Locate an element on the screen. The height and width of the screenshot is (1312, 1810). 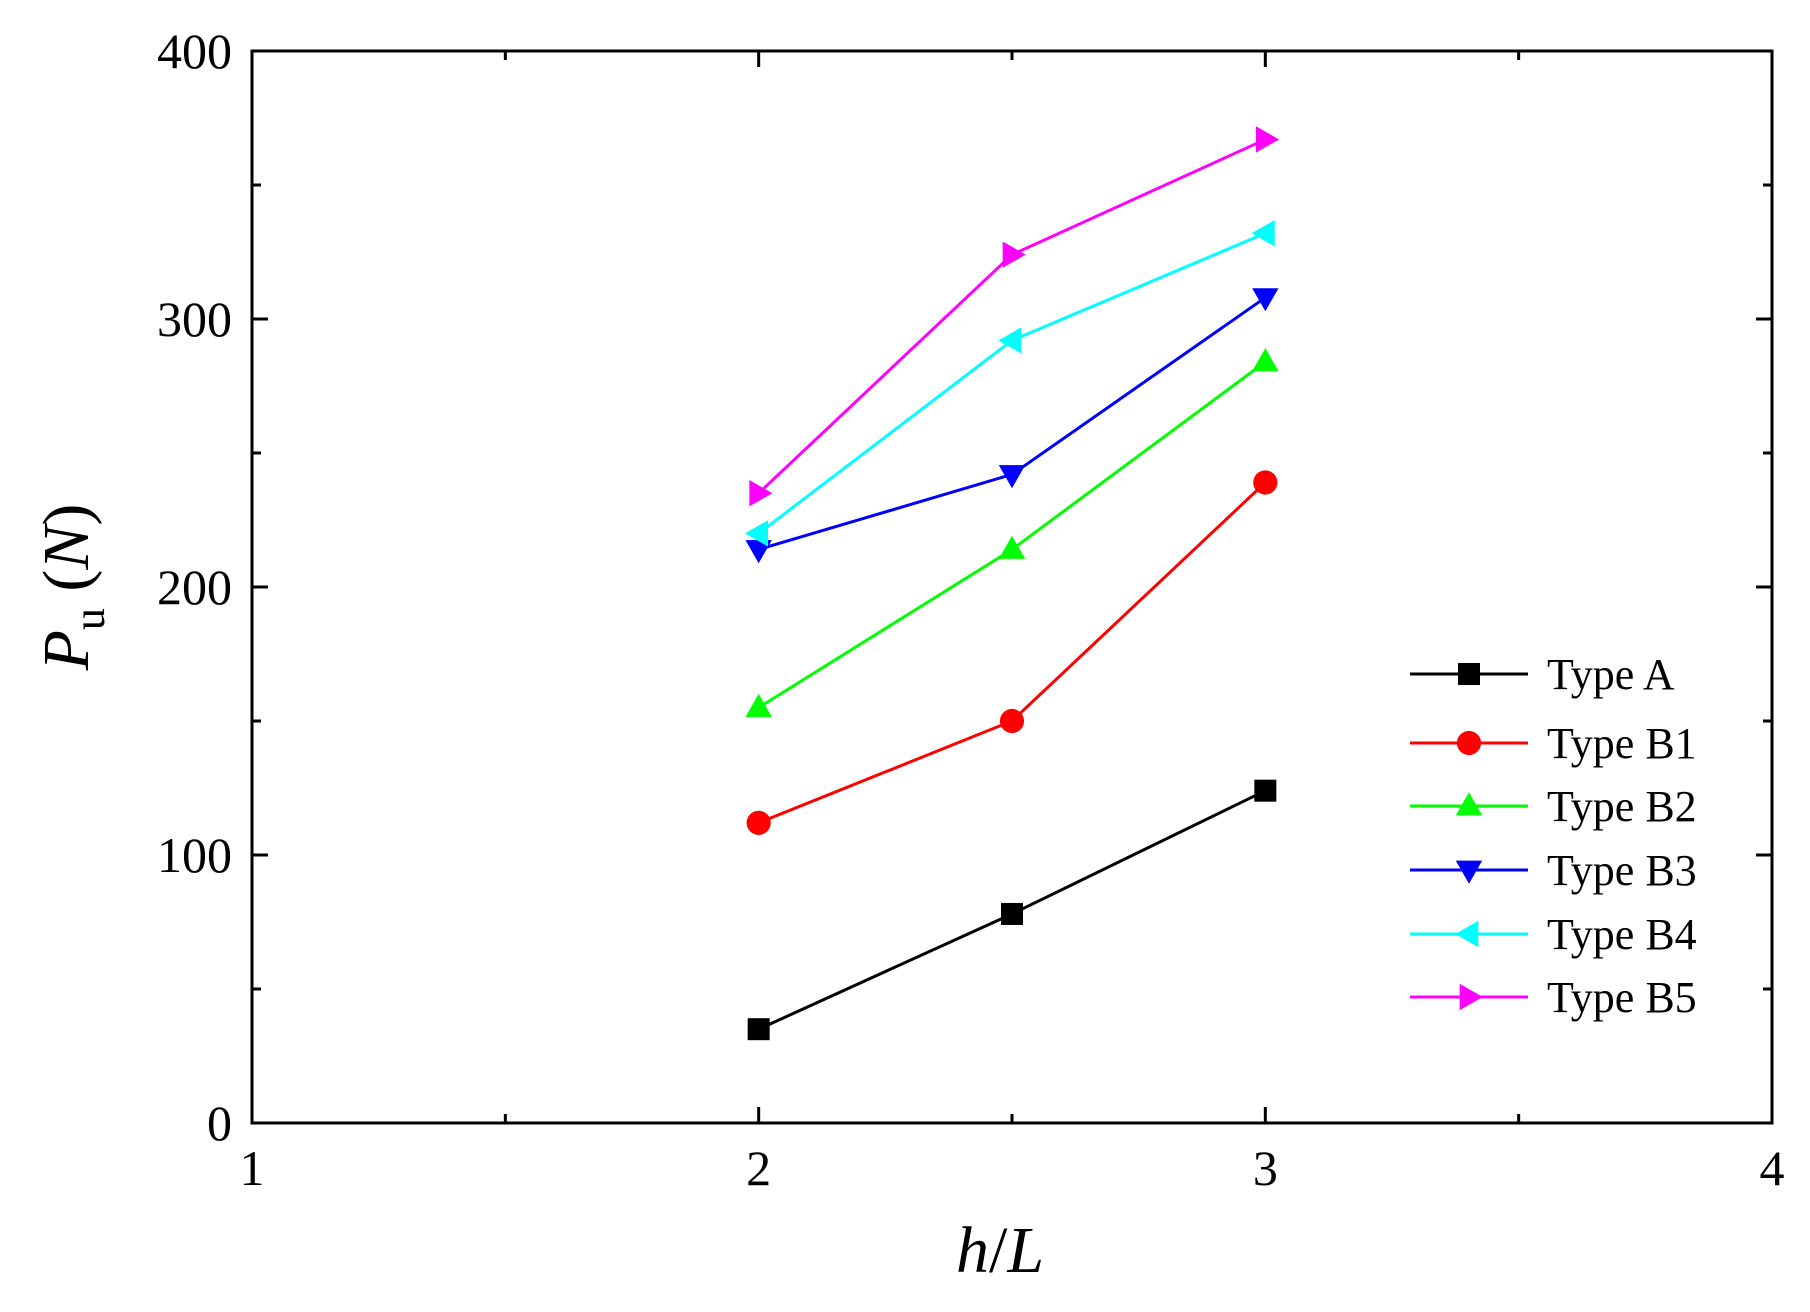
series-type-b5 is located at coordinates (1014, 316).